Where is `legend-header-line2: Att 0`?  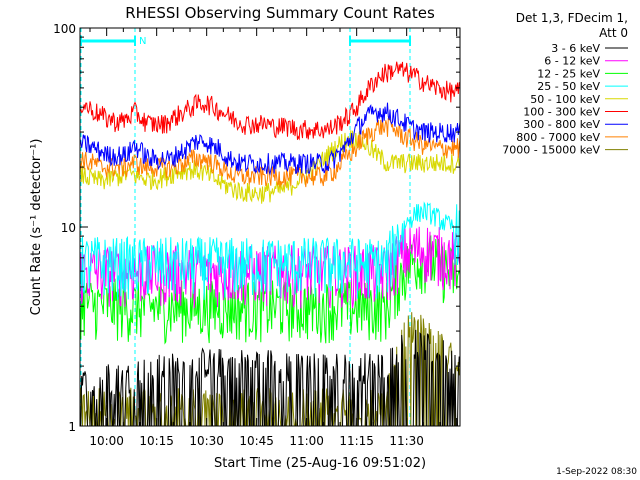 legend-header-line2: Att 0 is located at coordinates (613, 33).